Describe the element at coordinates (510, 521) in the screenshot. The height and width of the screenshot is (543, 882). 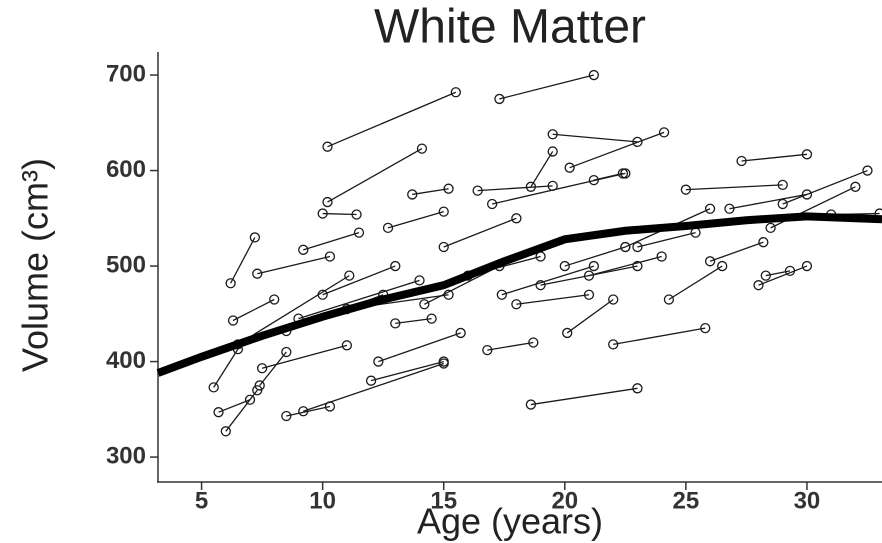
I see `x-axis-label: Age (years)` at that location.